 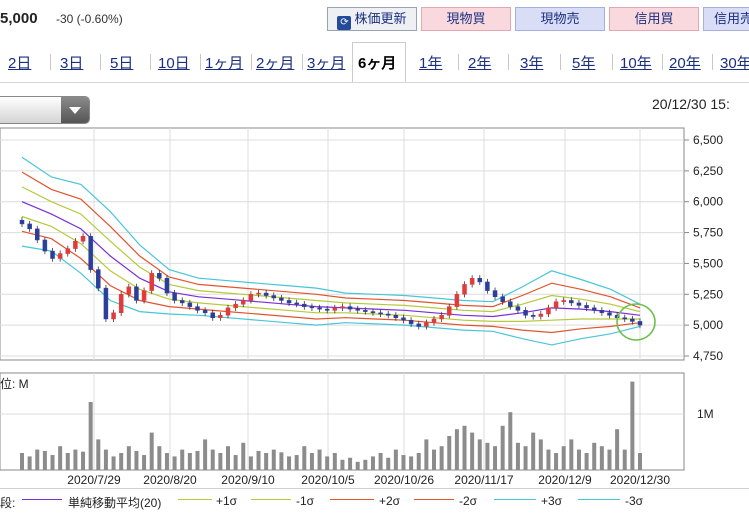 What do you see at coordinates (248, 480) in the screenshot?
I see `x-tick-label: 2020/9/10` at bounding box center [248, 480].